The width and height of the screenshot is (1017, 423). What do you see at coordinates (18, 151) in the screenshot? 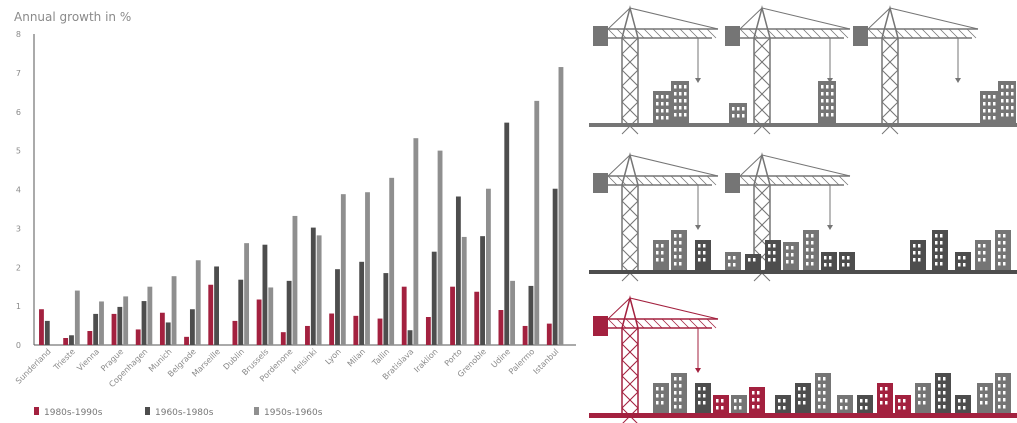
I see `y-tick-label: 5` at bounding box center [18, 151].